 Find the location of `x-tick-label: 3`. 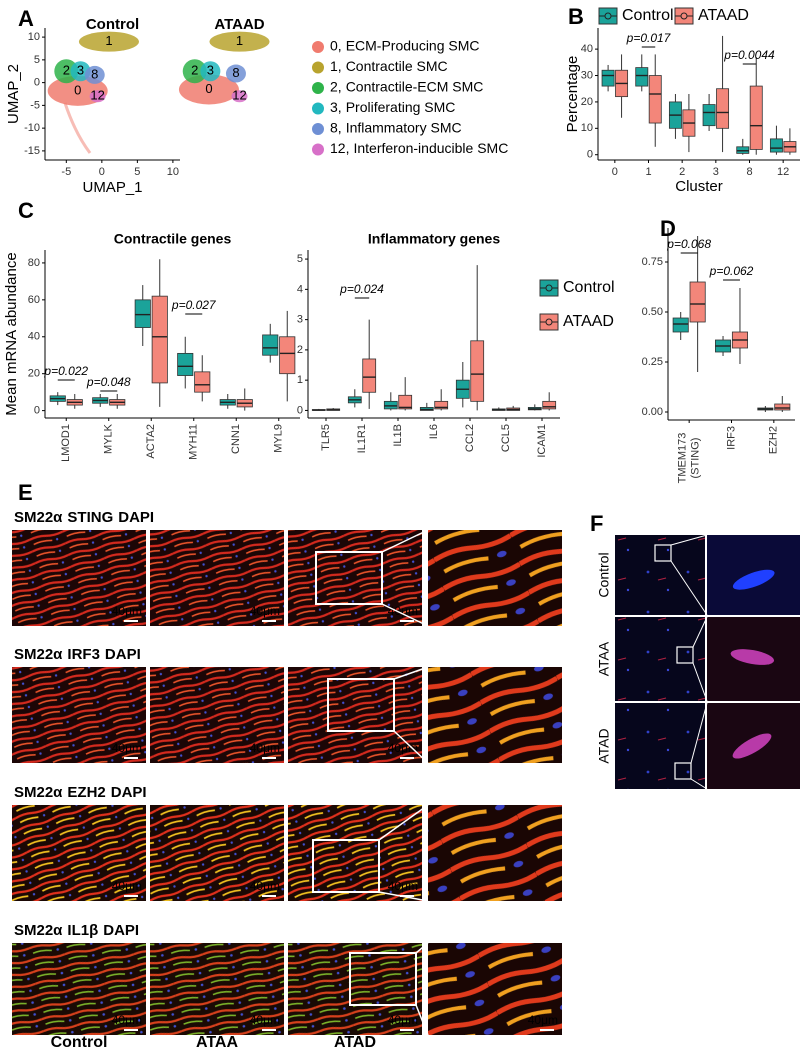

x-tick-label: 3 is located at coordinates (716, 172).